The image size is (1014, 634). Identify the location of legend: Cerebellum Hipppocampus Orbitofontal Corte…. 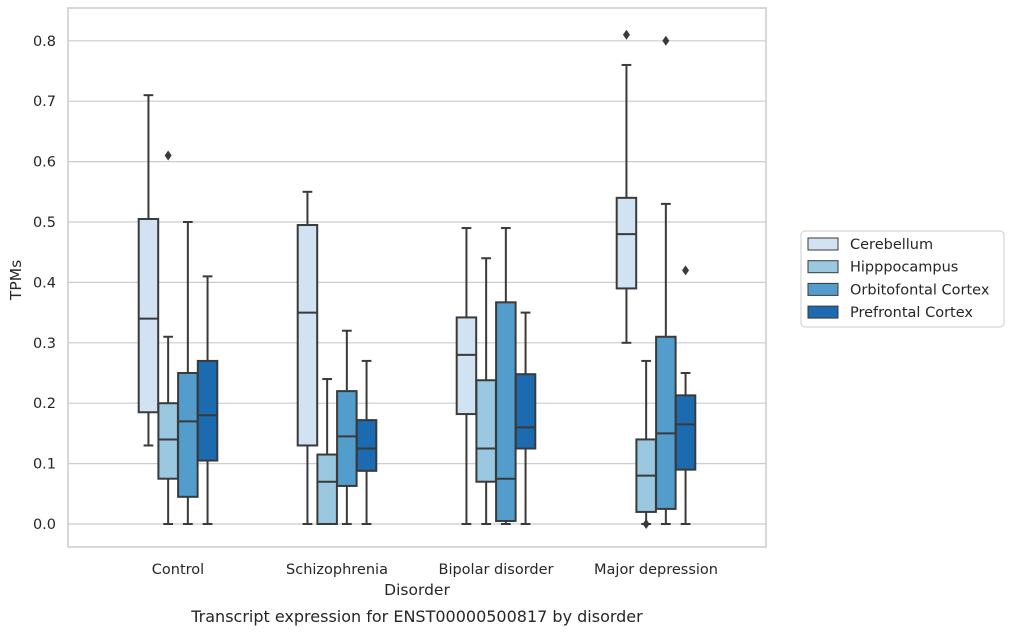
(902, 279).